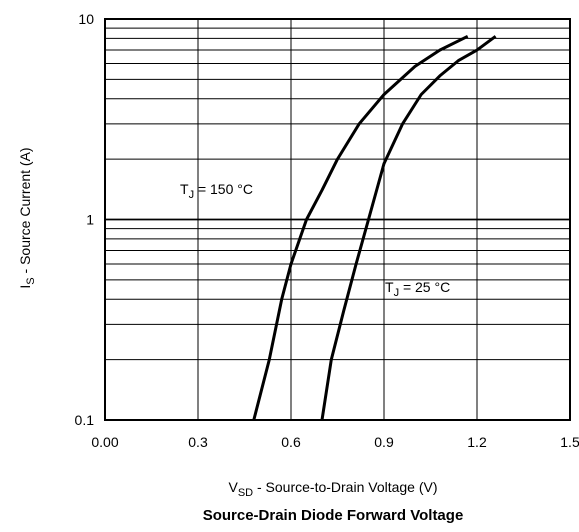 Image resolution: width=579 pixels, height=532 pixels. Describe the element at coordinates (345, 487) in the screenshot. I see `x-axis-label-rest: - Source-to-Drain Voltage (V)` at that location.